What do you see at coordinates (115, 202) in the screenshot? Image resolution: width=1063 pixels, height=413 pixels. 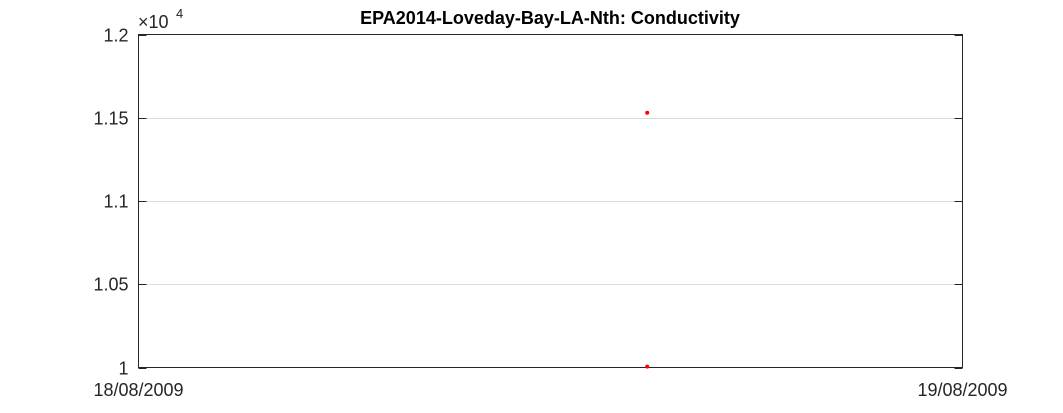 I see `y-tick-label: 1.1` at bounding box center [115, 202].